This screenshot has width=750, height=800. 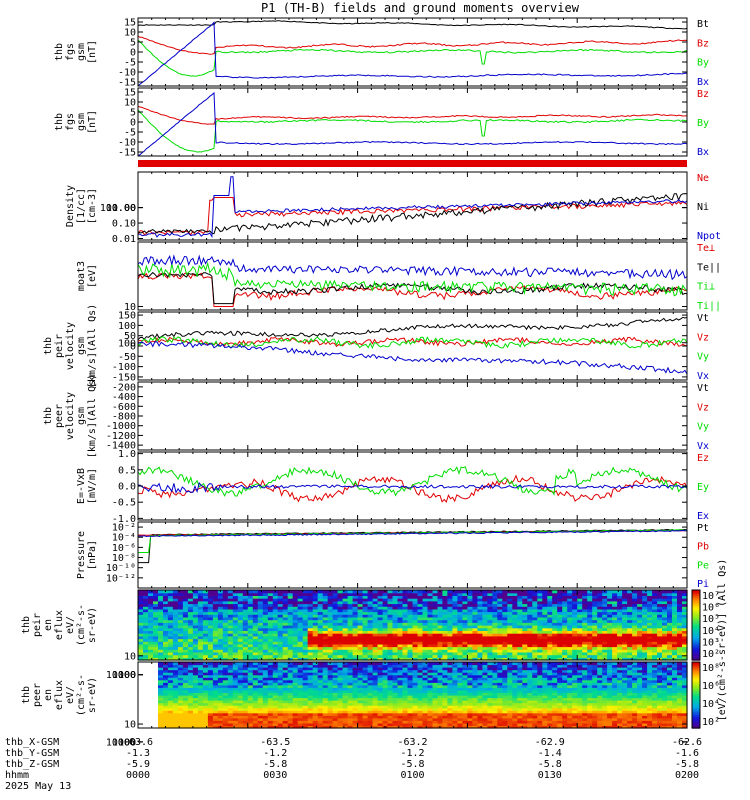 I want to click on legend-by: By, so click(x=703, y=123).